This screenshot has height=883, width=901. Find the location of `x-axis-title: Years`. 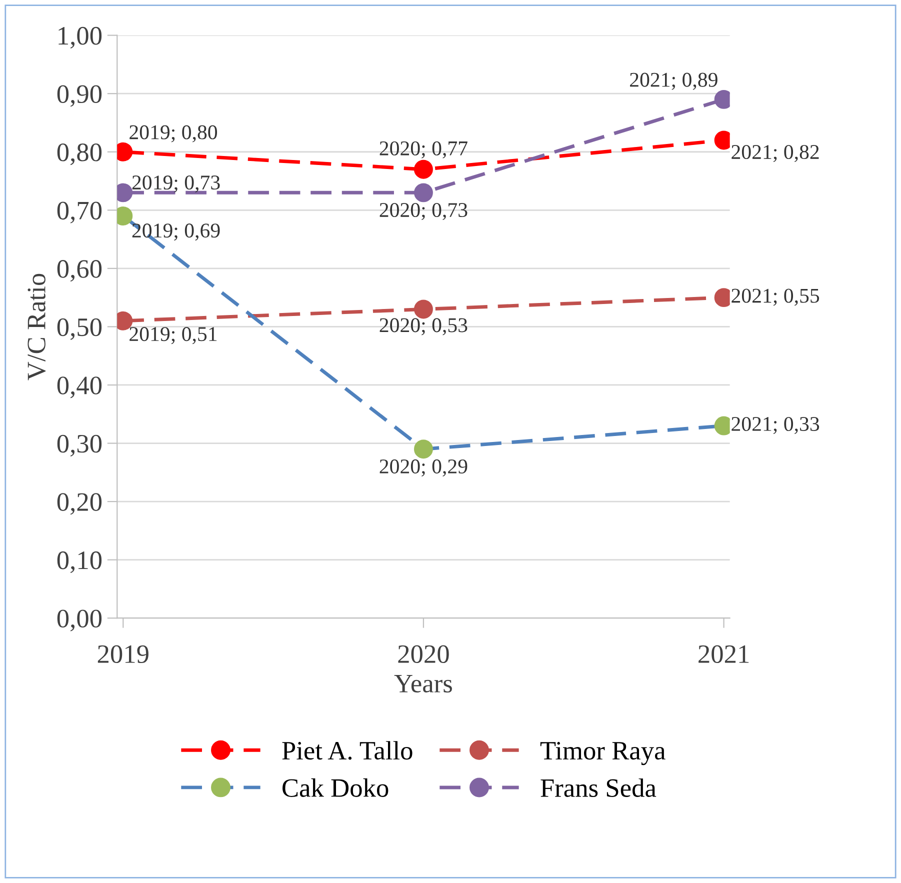

x-axis-title: Years is located at coordinates (423, 684).